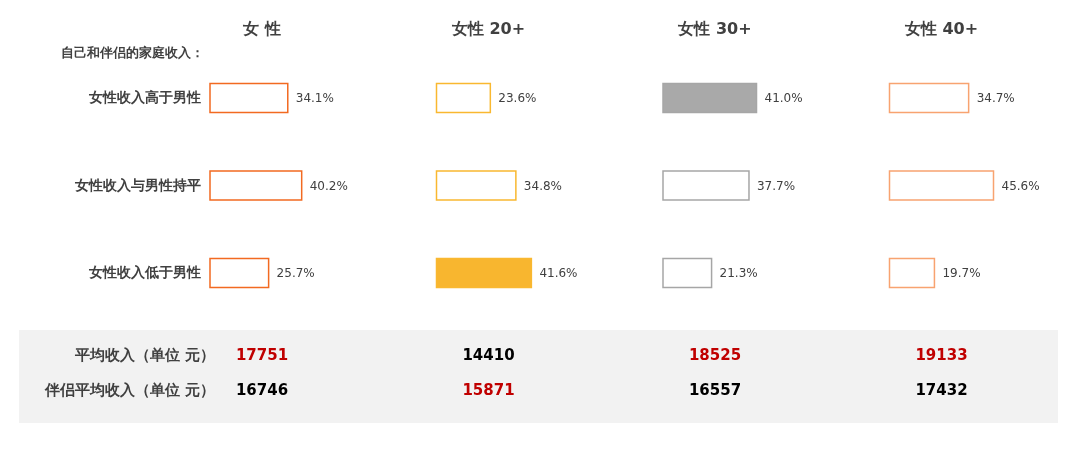 This screenshot has height=450, width=1080. I want to click on data-label: 21.3%, so click(738, 273).